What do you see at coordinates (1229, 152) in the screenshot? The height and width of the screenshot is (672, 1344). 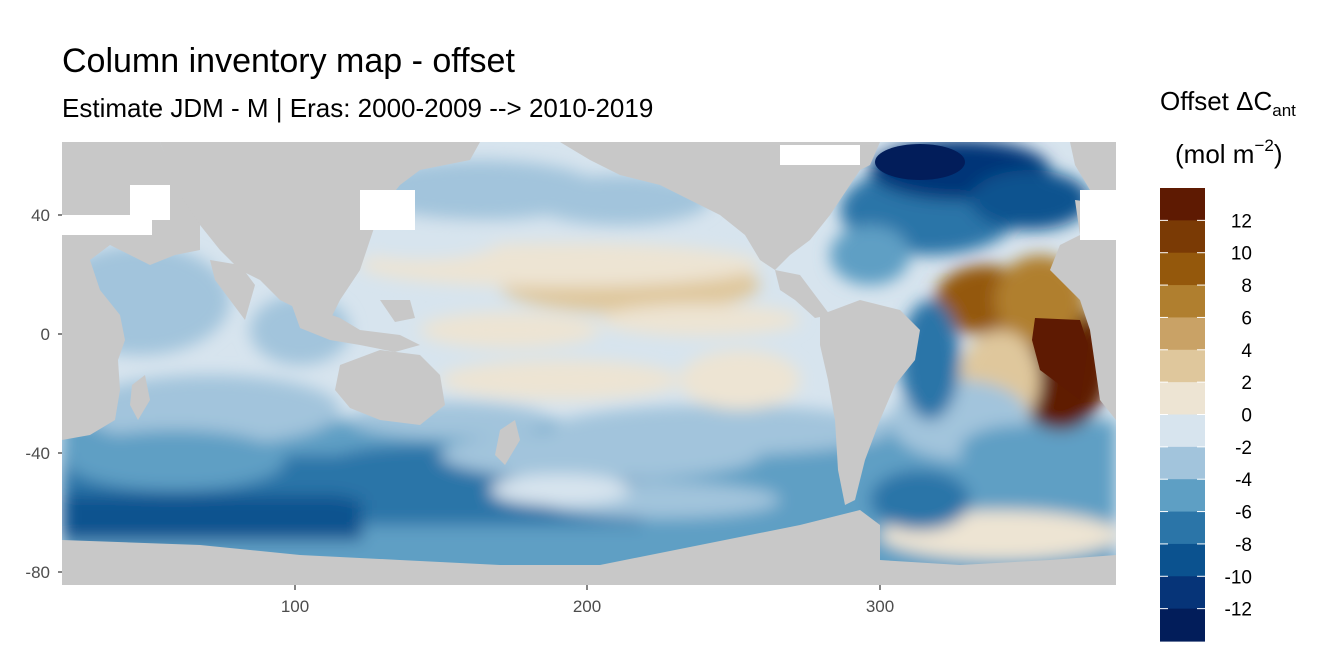 I see `legend-unit: (mol m−2)` at bounding box center [1229, 152].